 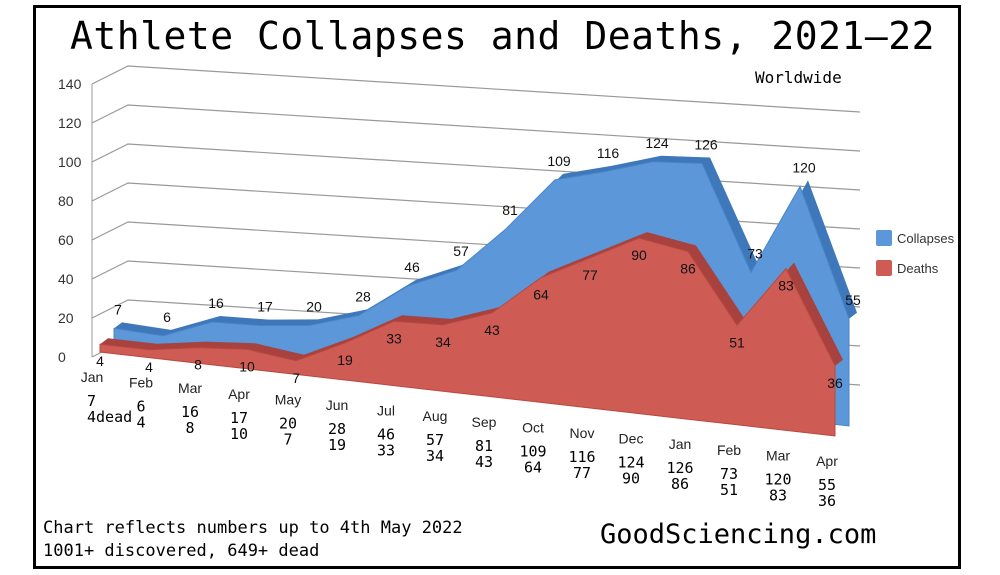 I want to click on data-label-collapses: 17, so click(x=265, y=307).